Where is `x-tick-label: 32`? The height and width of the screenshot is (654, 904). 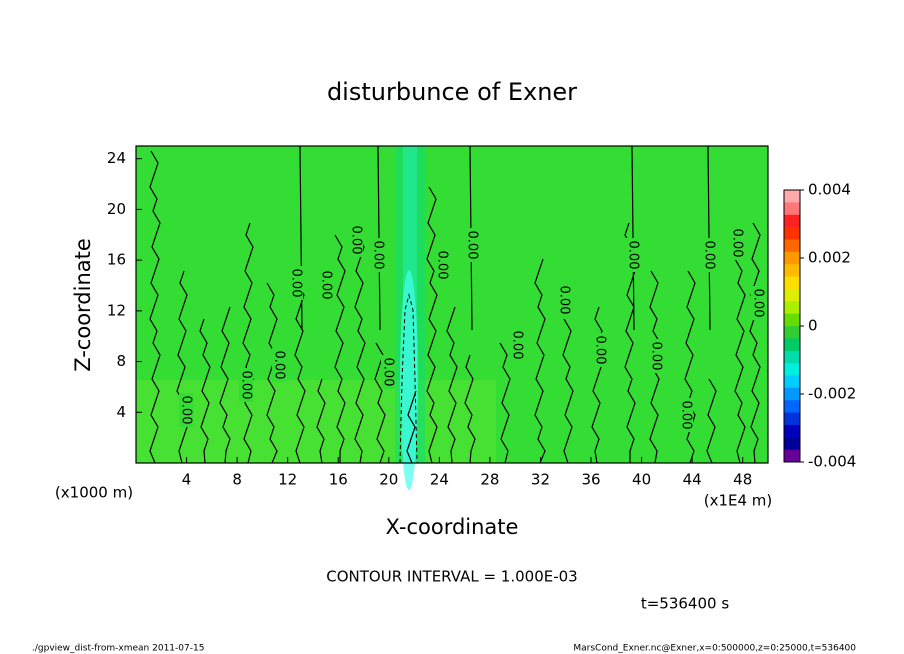 x-tick-label: 32 is located at coordinates (540, 480).